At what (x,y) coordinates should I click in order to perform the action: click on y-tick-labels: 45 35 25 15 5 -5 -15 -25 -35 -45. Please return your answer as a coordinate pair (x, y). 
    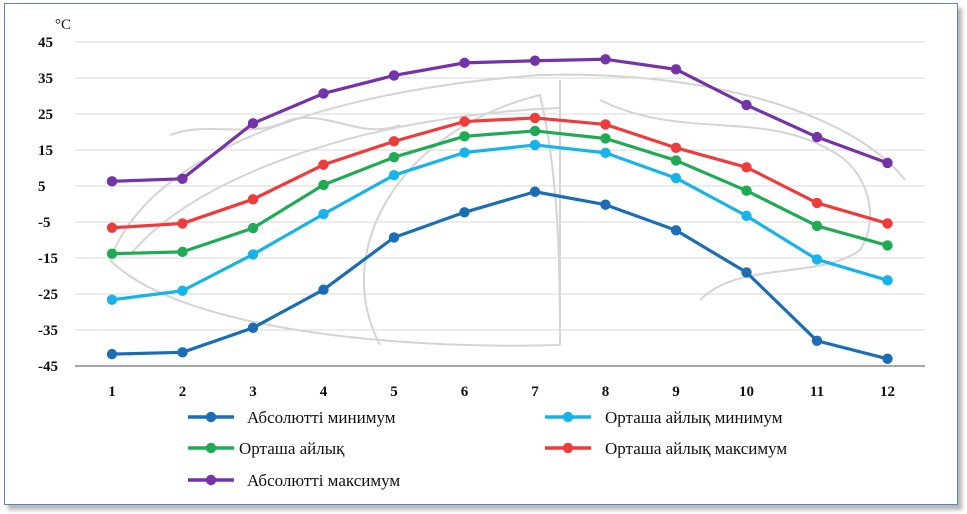
    Looking at the image, I should click on (48, 205).